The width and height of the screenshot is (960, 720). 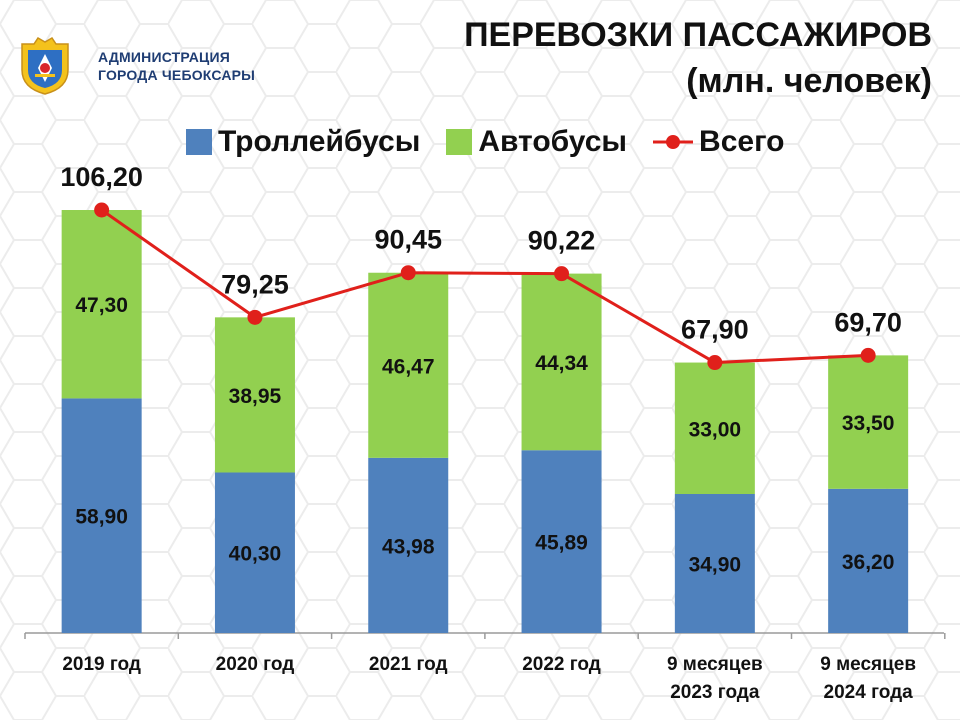 I want to click on data-label-bus: 38,95, so click(x=255, y=396).